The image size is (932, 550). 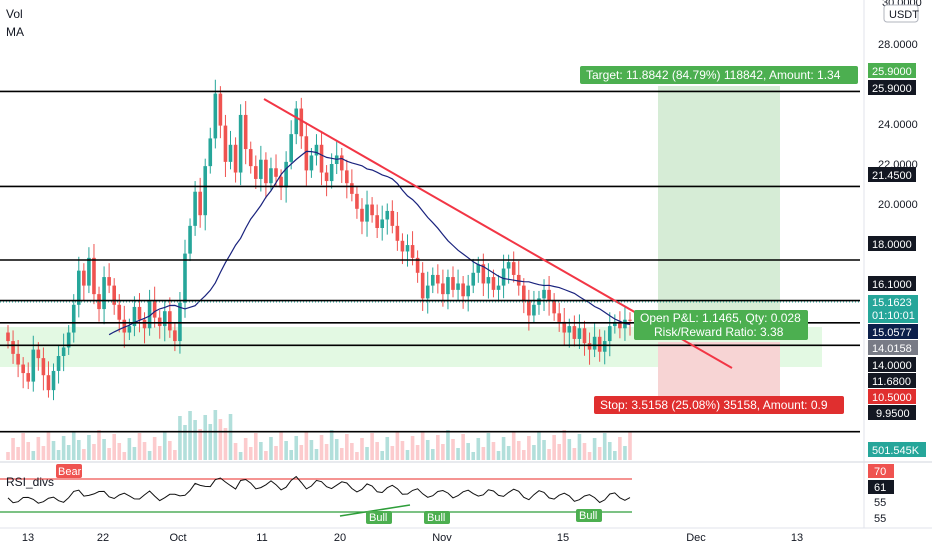 I want to click on low-badge, so click(x=892, y=380).